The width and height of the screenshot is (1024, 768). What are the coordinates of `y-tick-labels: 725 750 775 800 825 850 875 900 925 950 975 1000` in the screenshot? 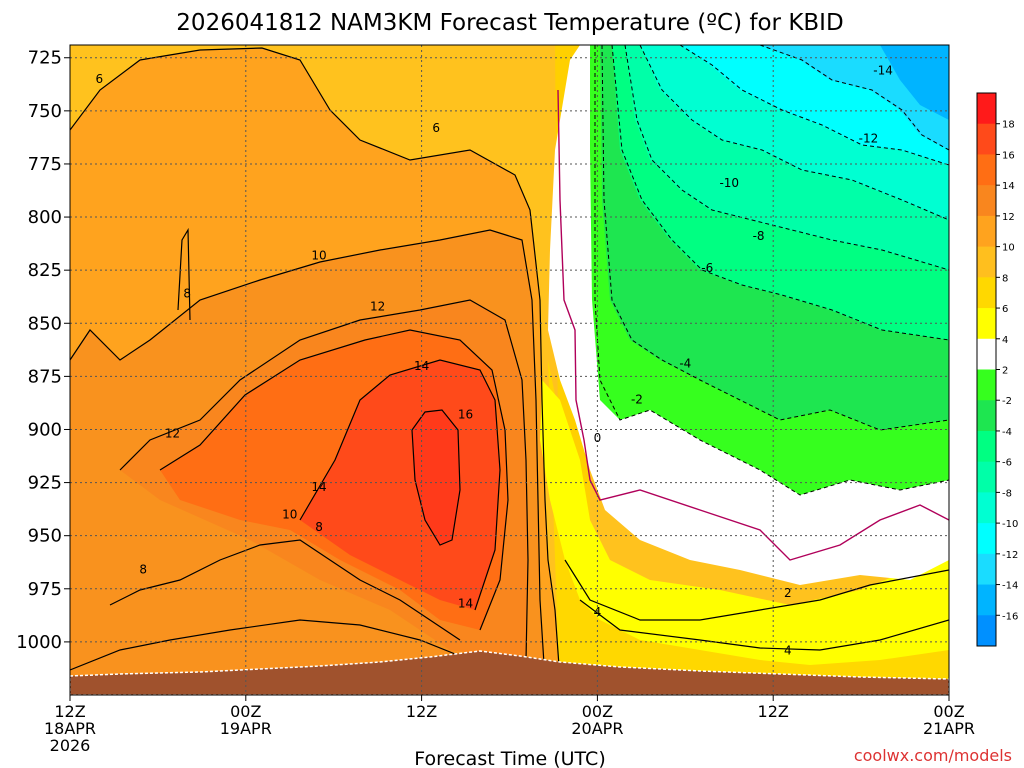 It's located at (43, 350).